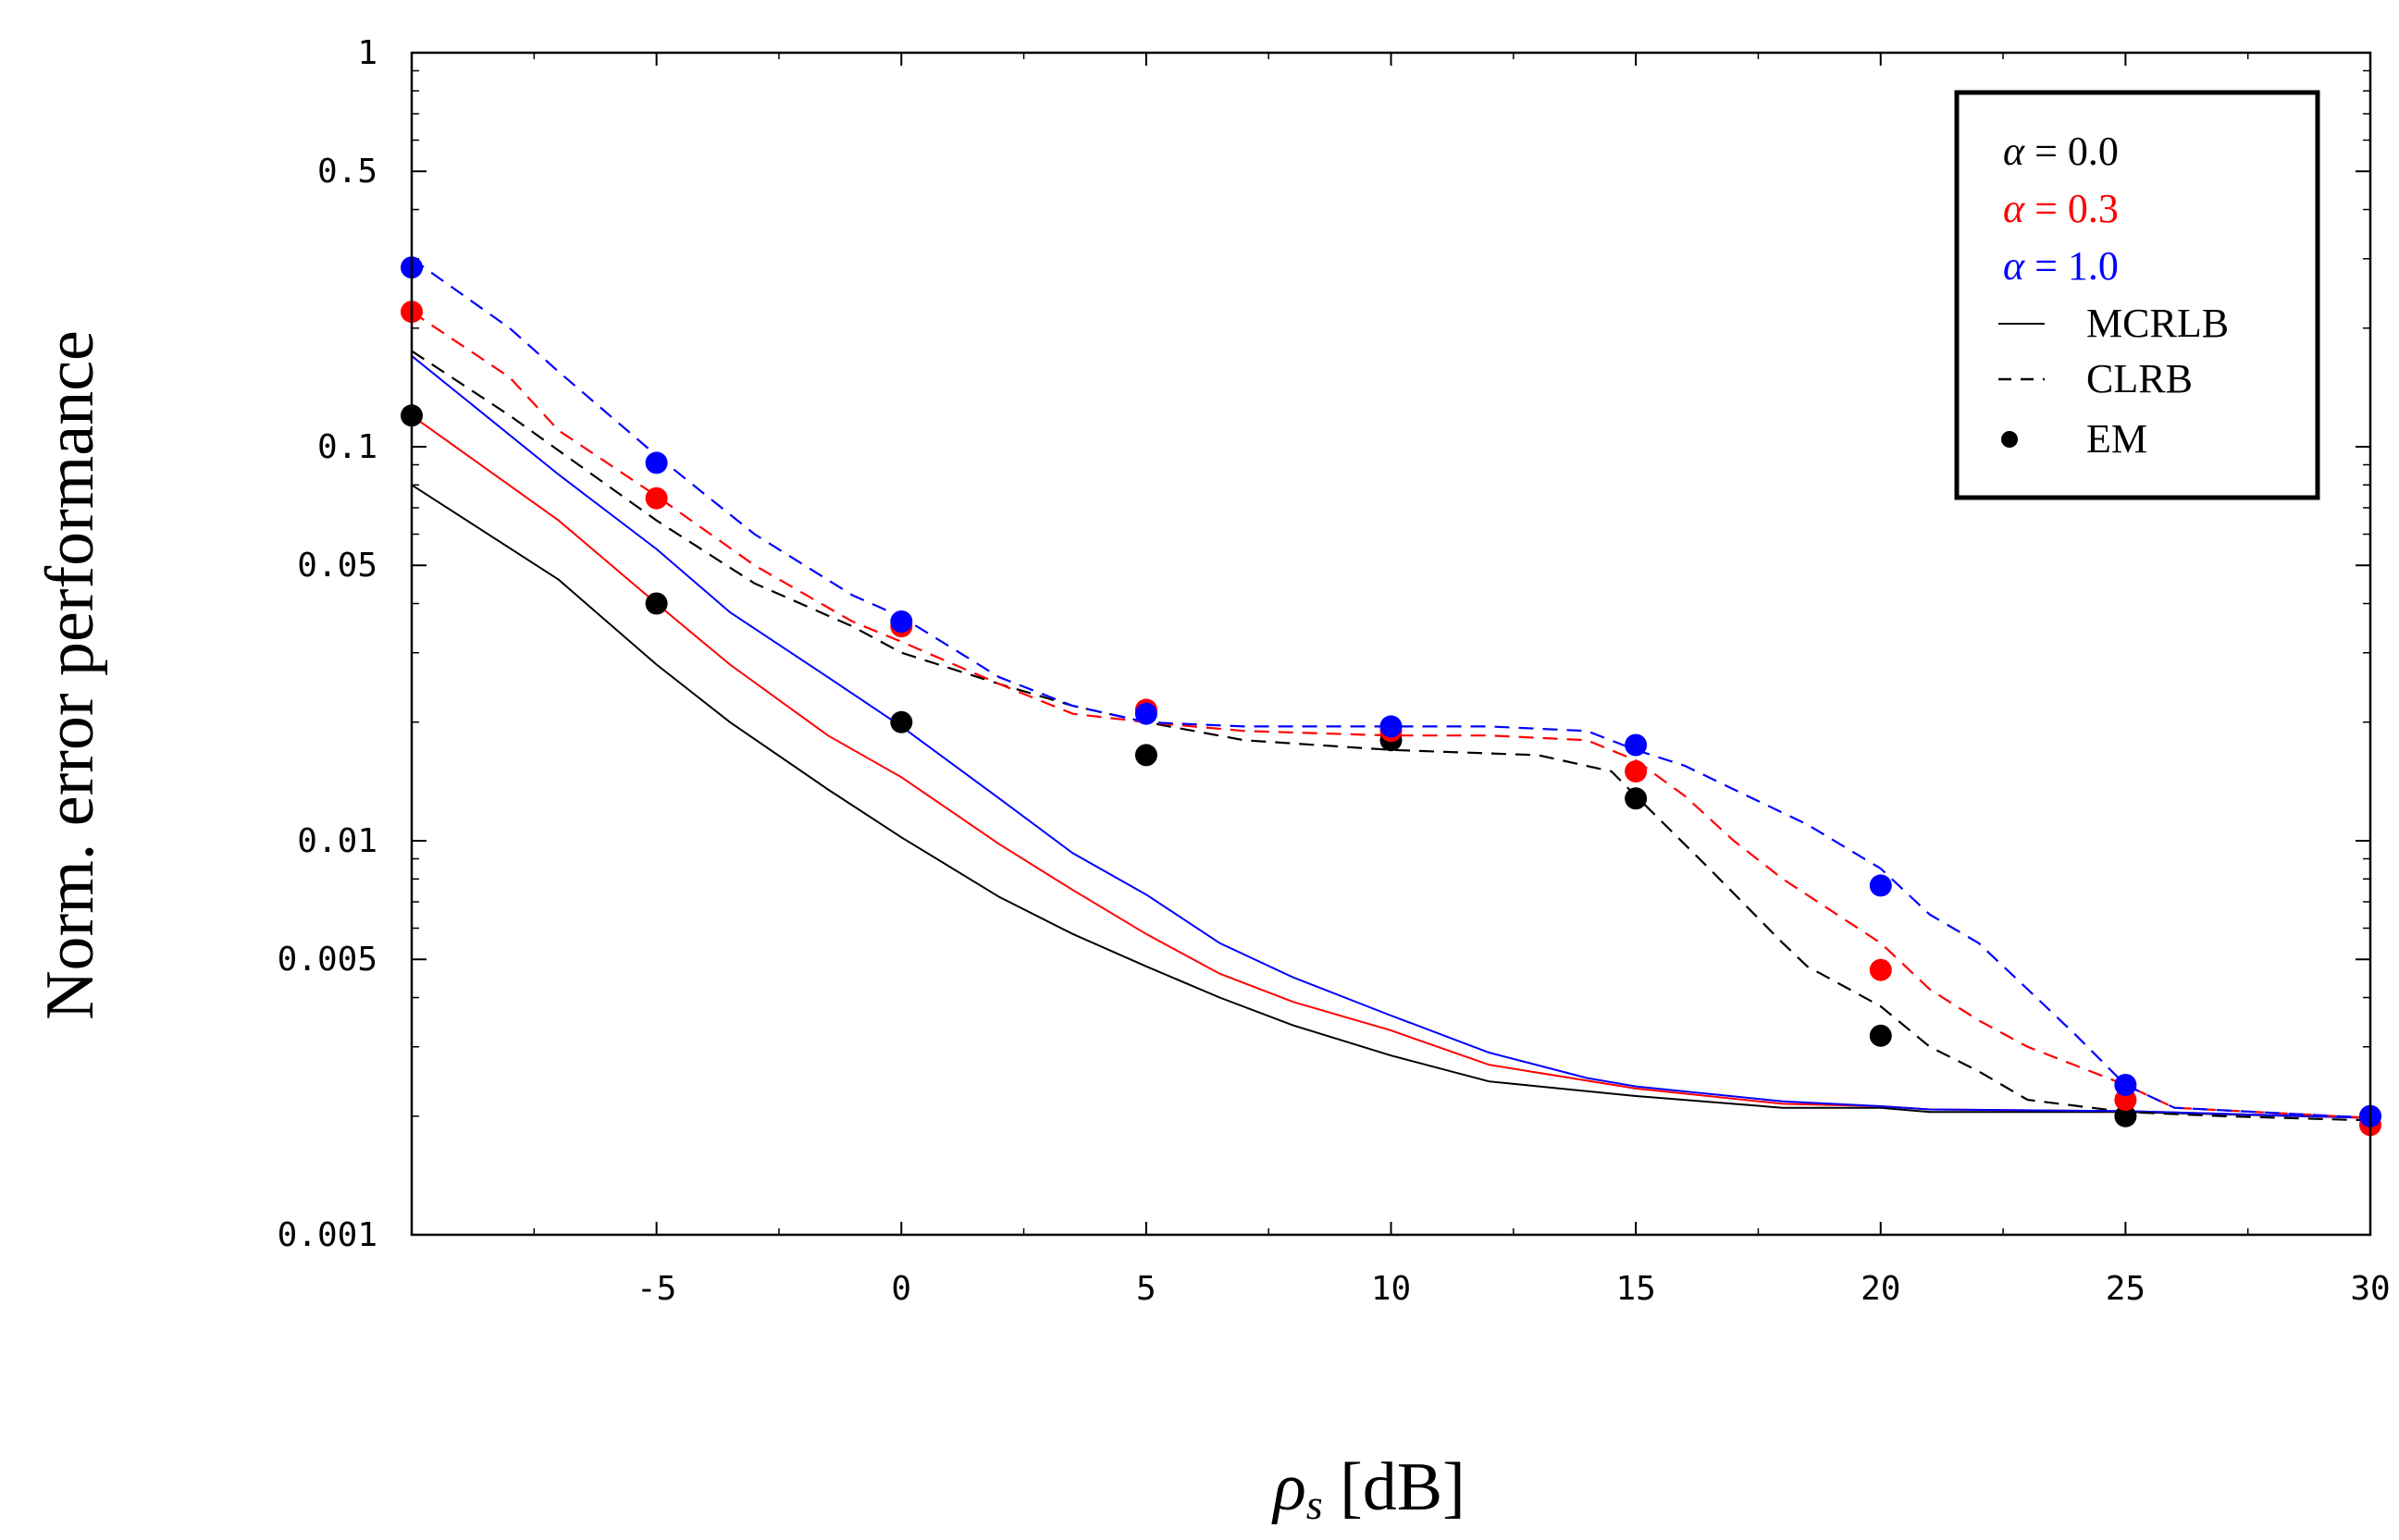  Describe the element at coordinates (1288, 1487) in the screenshot. I see `x-axis-symbol: ρ` at that location.